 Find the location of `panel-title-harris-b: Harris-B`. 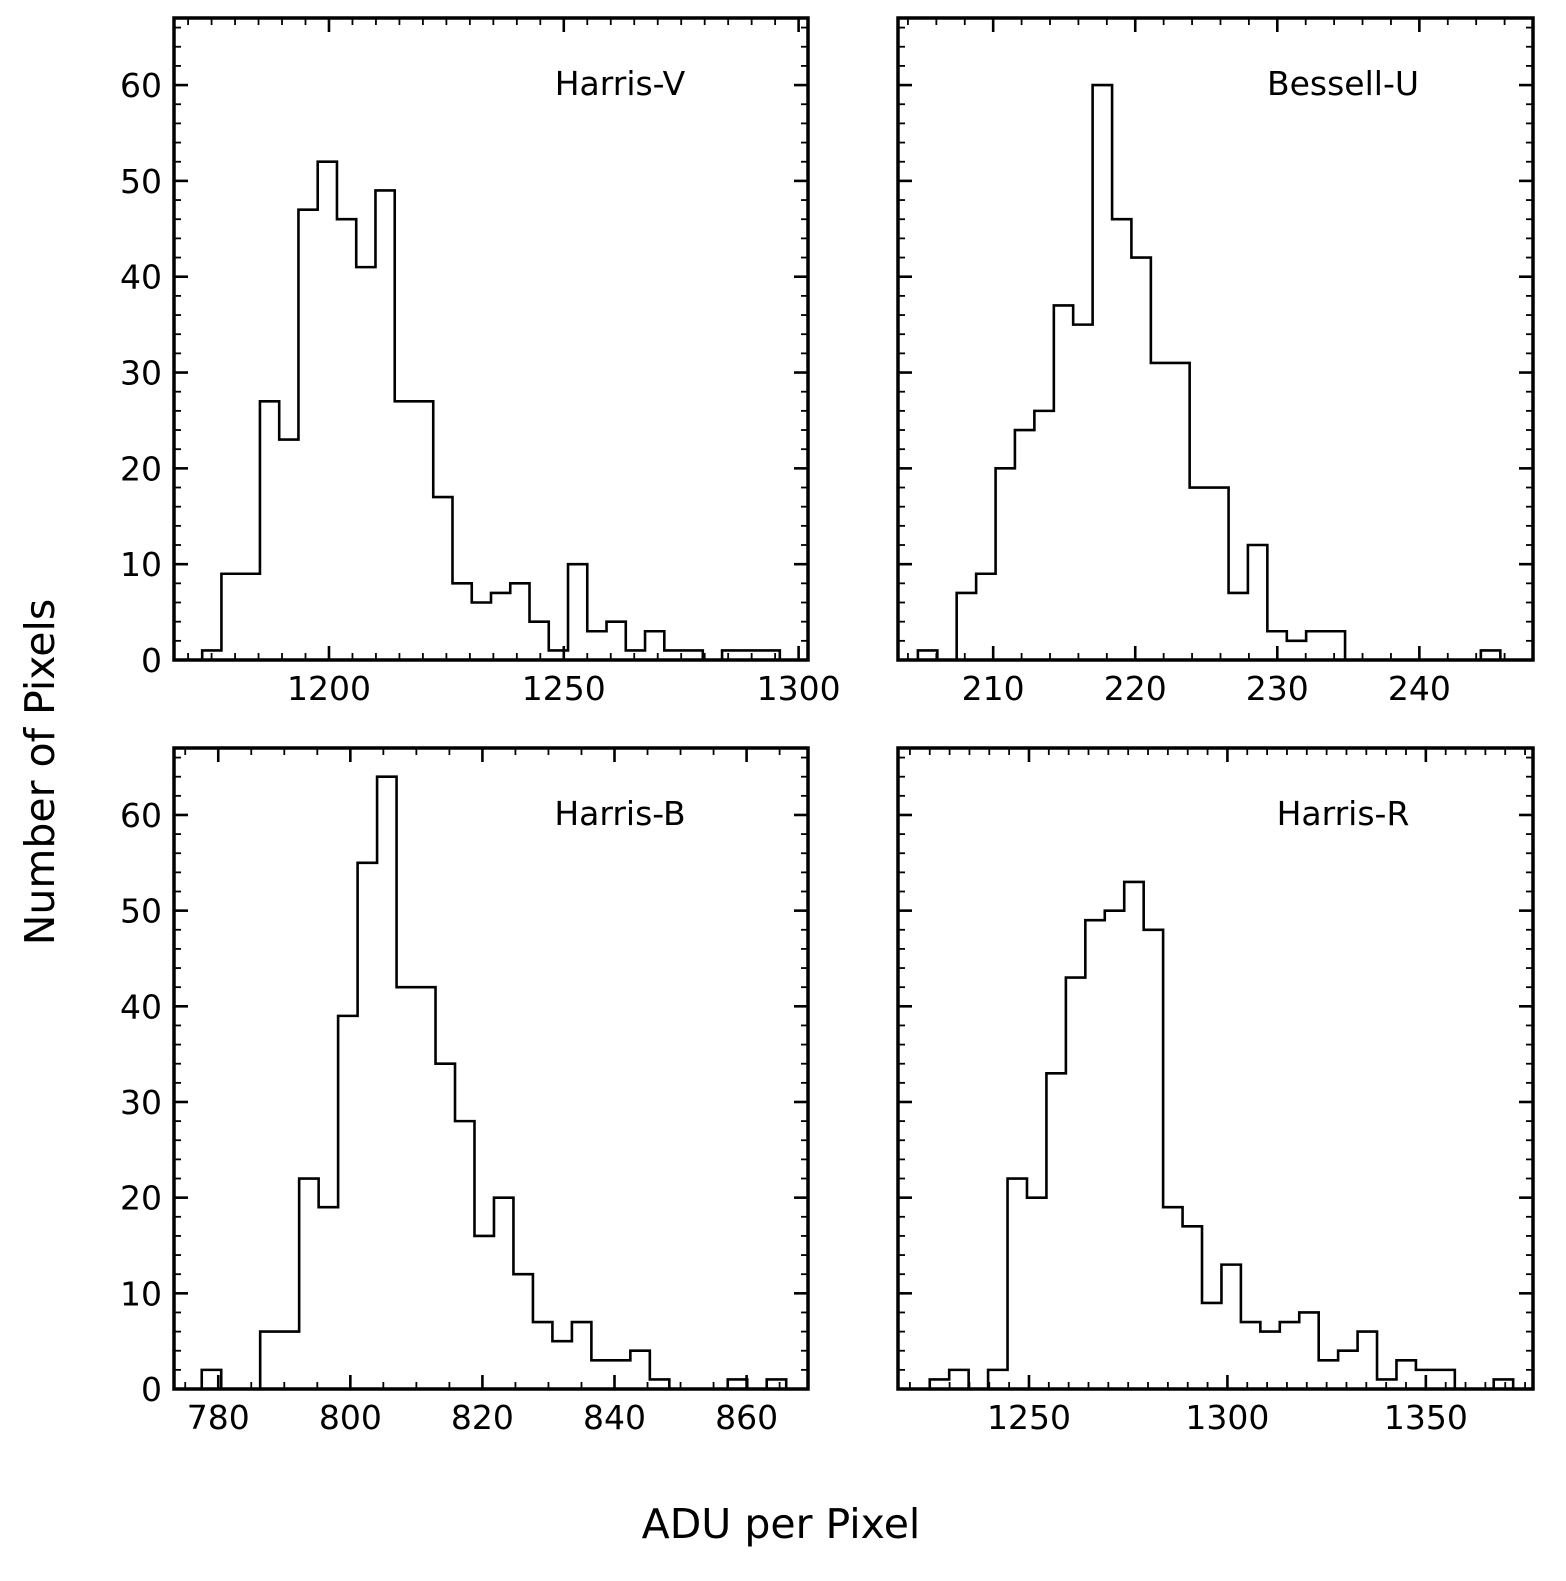

panel-title-harris-b: Harris-B is located at coordinates (619, 813).